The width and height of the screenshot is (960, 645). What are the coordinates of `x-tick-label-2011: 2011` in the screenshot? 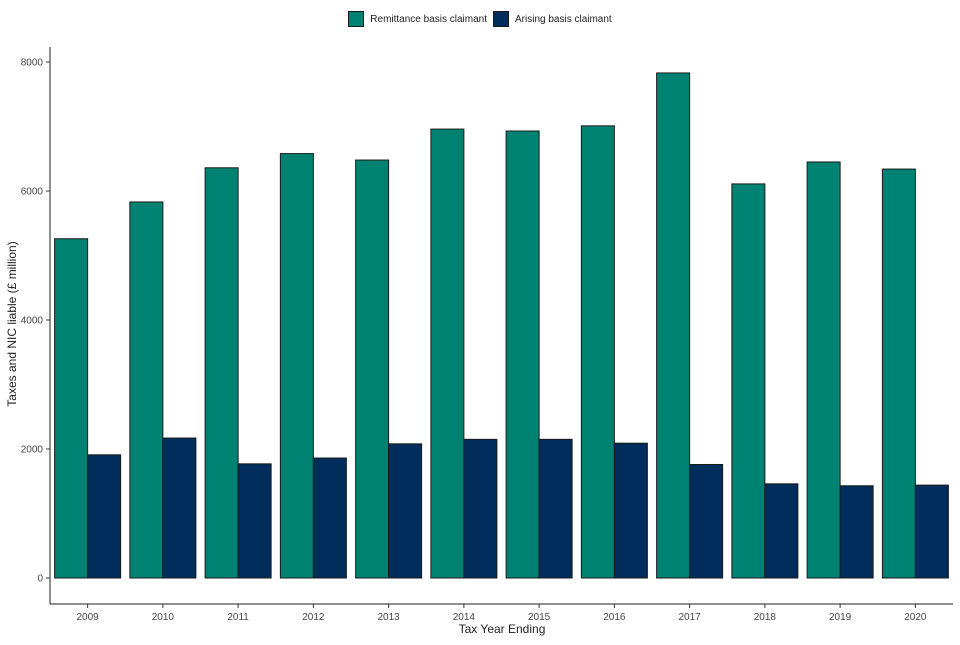 It's located at (238, 617).